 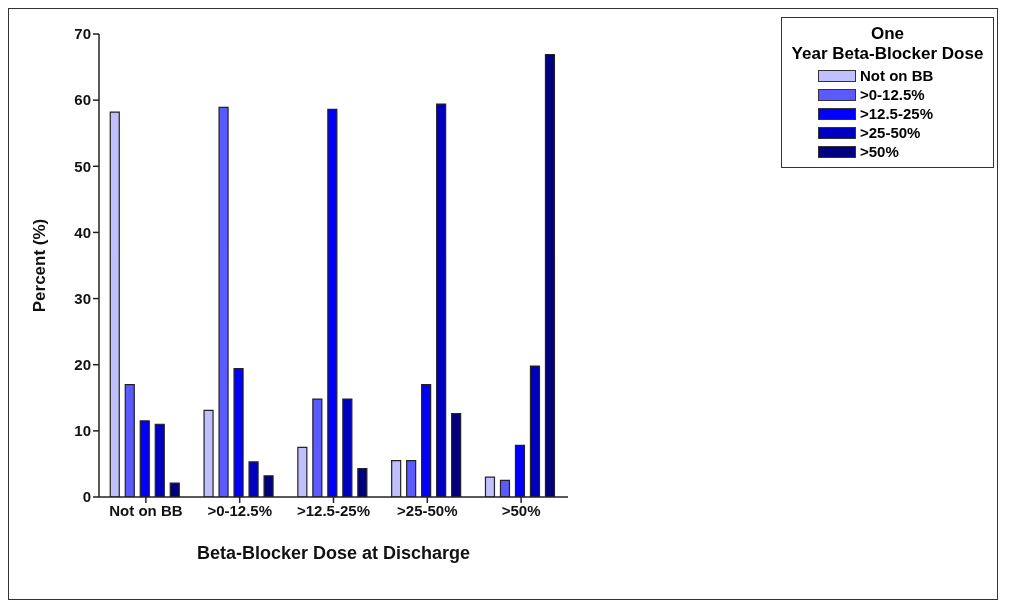 What do you see at coordinates (82, 431) in the screenshot?
I see `y-tick-label: 10` at bounding box center [82, 431].